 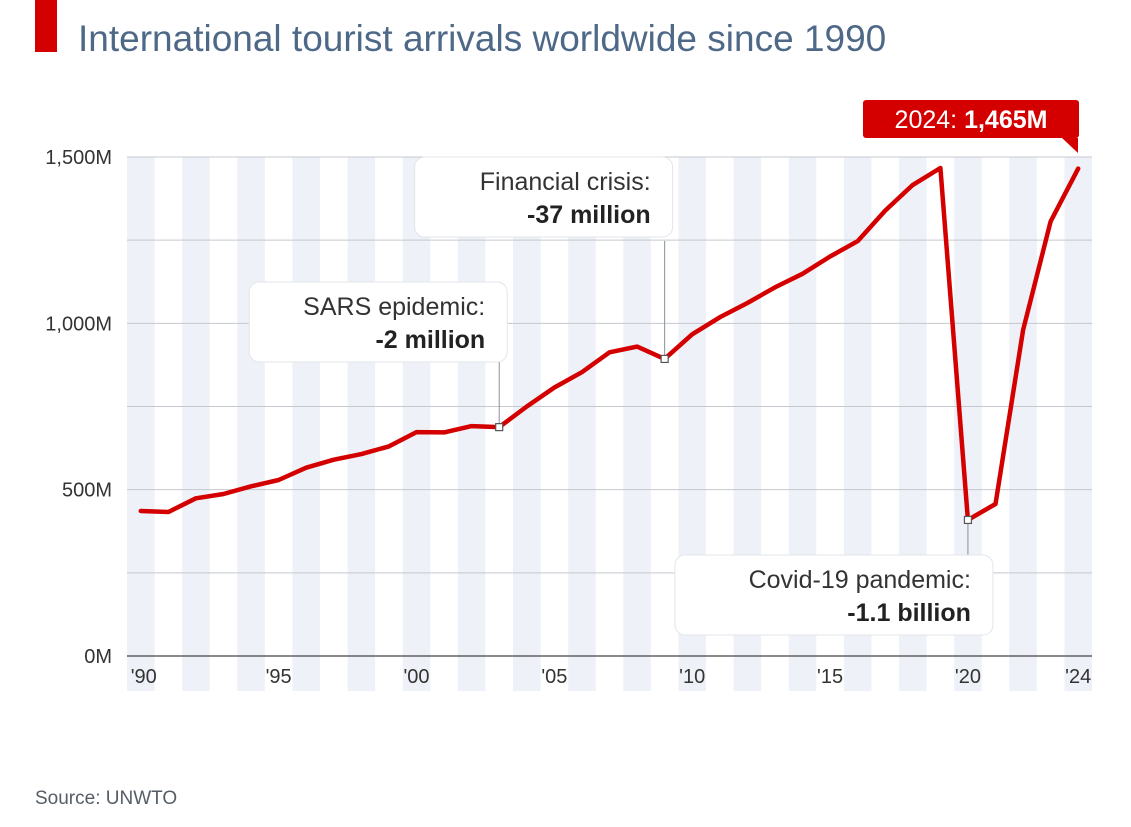 I want to click on callout-box, so click(x=971, y=119).